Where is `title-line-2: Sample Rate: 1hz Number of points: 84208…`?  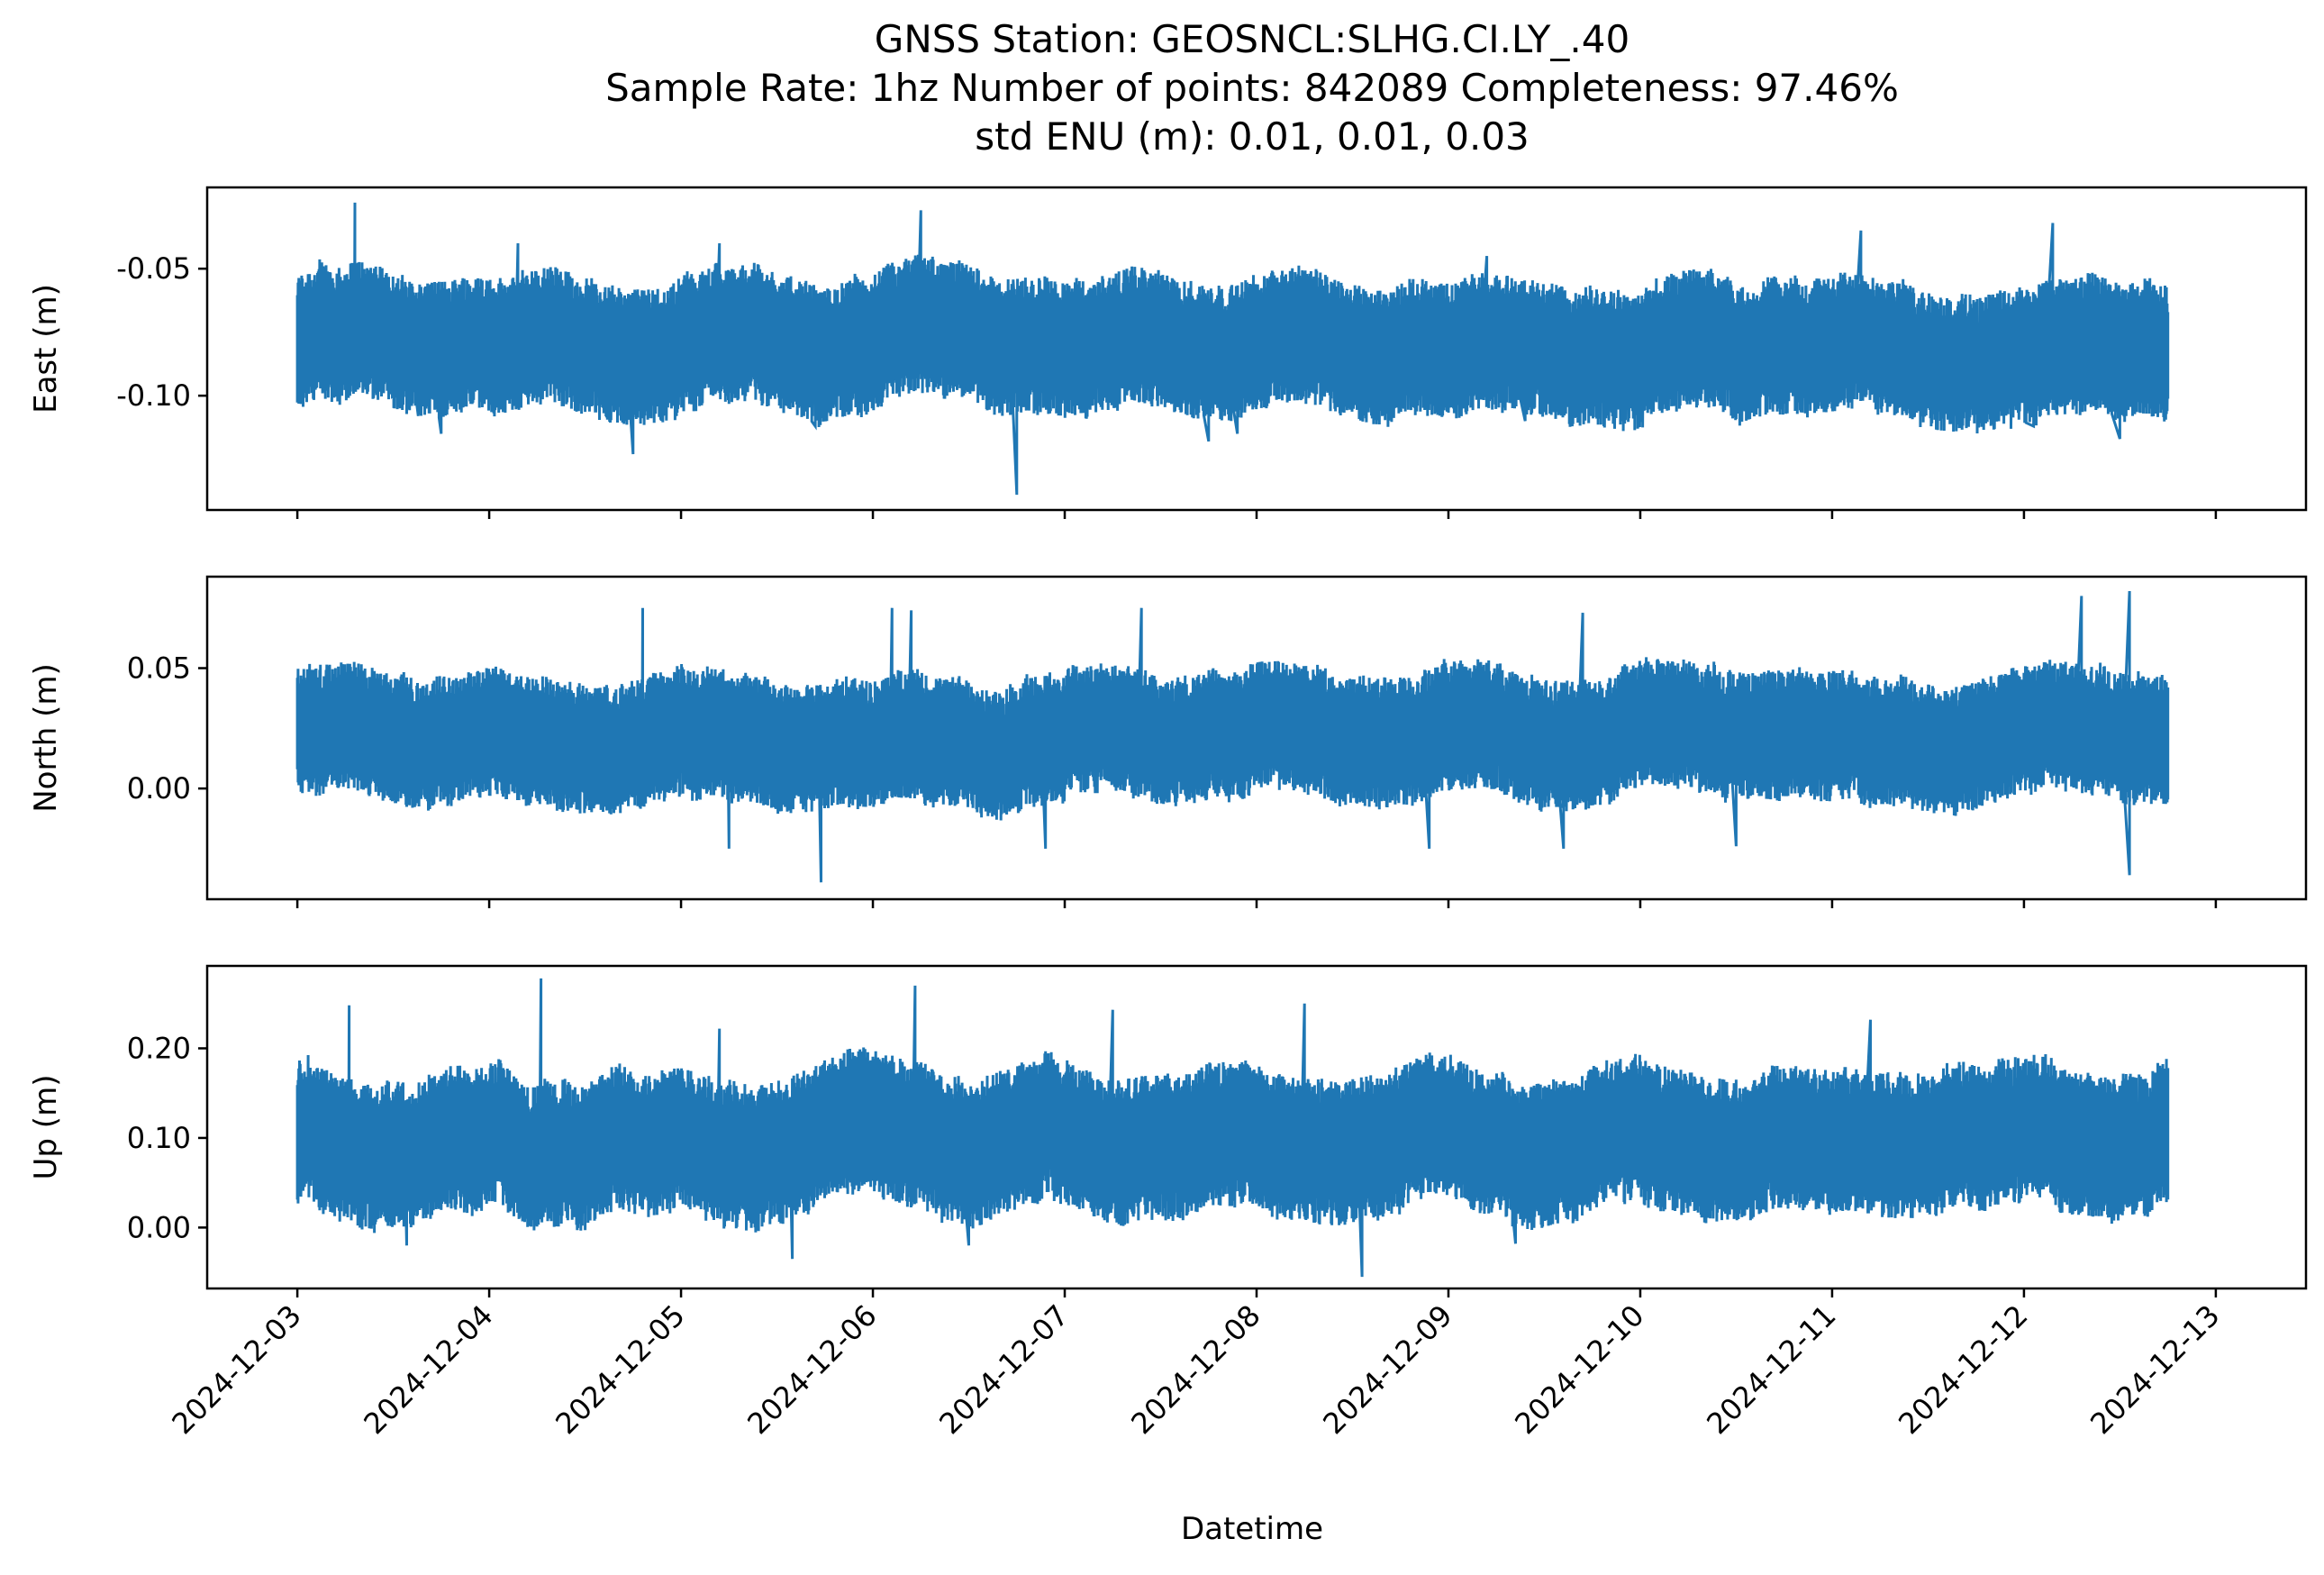
title-line-2: Sample Rate: 1hz Number of points: 84208… is located at coordinates (1252, 88).